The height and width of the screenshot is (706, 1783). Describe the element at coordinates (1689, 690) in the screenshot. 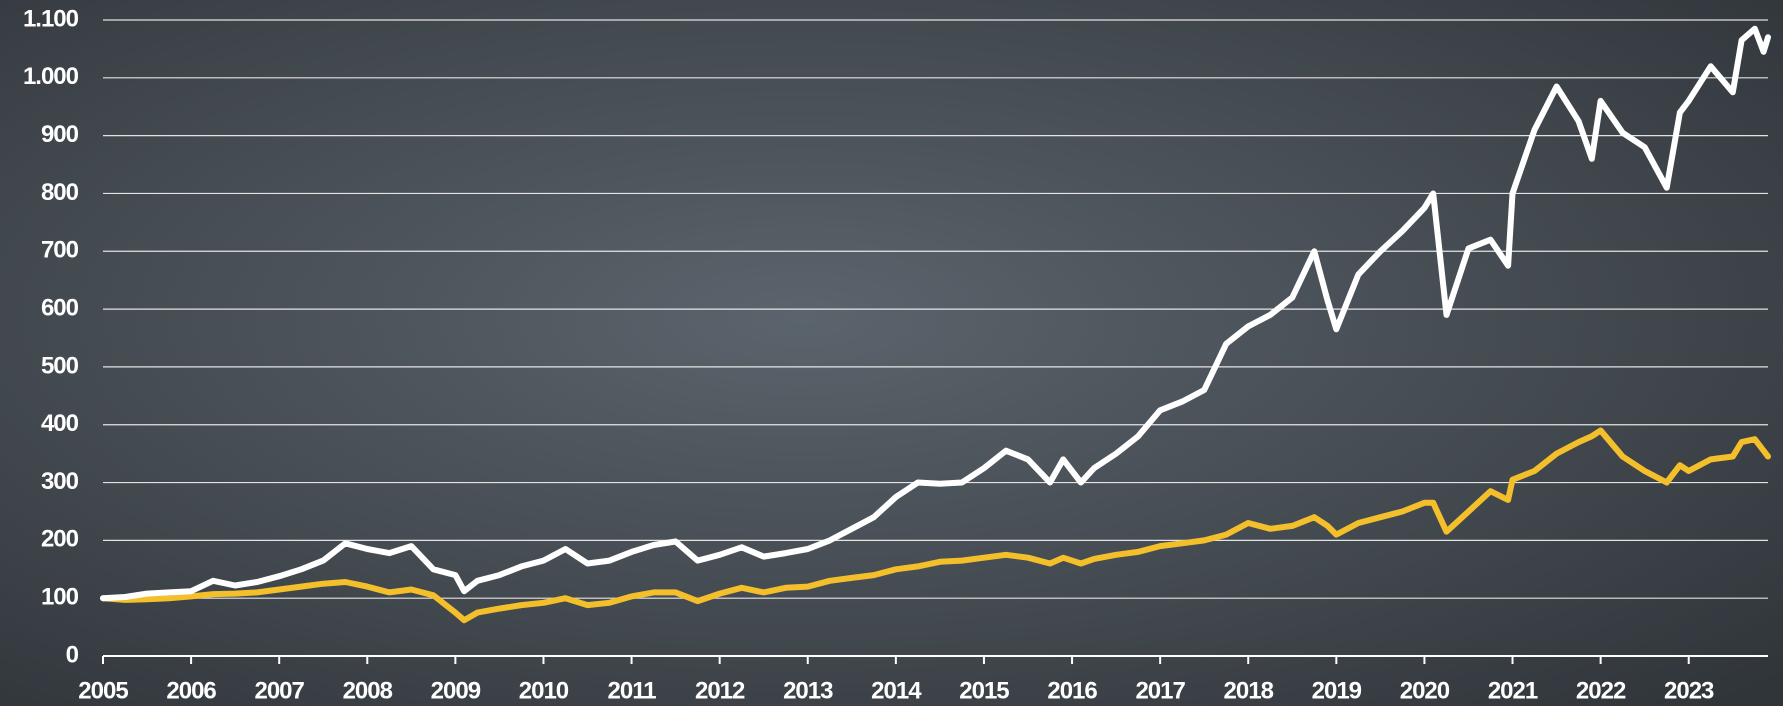

I see `x-tick-label: 2023` at that location.